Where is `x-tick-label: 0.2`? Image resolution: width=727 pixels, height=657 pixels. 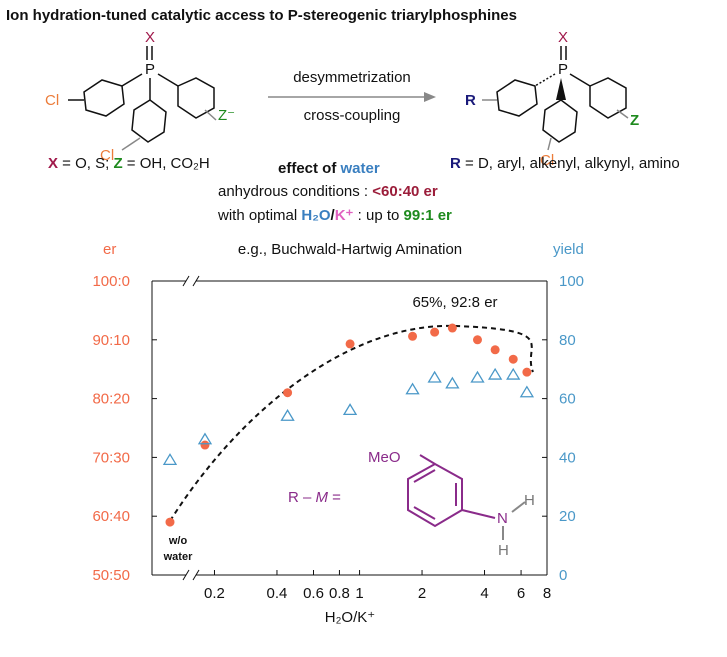 x-tick-label: 0.2 is located at coordinates (214, 593).